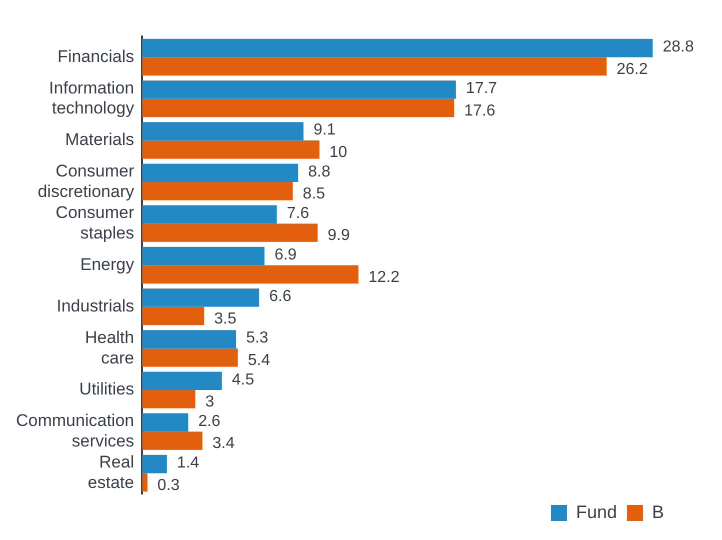 The image size is (722, 540). Describe the element at coordinates (109, 348) in the screenshot. I see `y-tick-label: Health care` at that location.